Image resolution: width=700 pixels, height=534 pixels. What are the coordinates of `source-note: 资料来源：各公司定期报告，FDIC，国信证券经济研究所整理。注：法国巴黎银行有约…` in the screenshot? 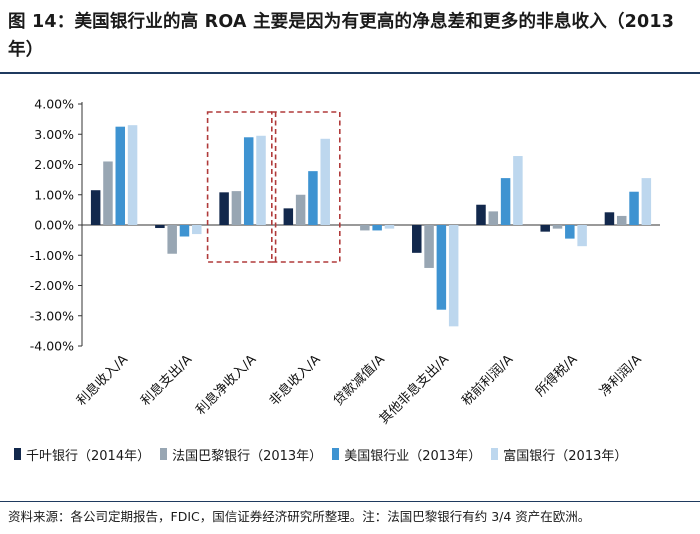 It's located at (299, 516).